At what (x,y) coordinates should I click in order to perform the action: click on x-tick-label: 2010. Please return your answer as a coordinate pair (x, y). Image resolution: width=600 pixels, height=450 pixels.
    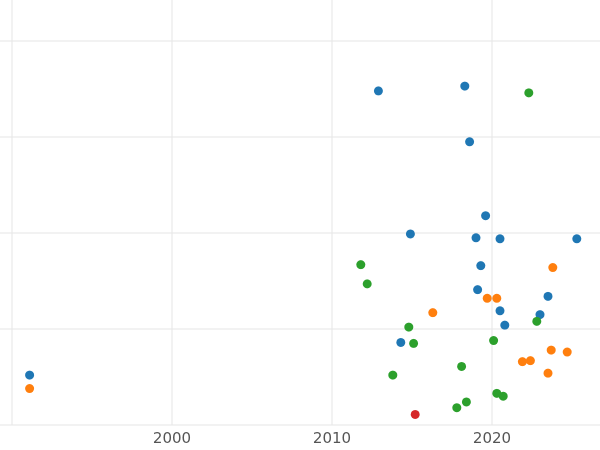
    Looking at the image, I should click on (332, 438).